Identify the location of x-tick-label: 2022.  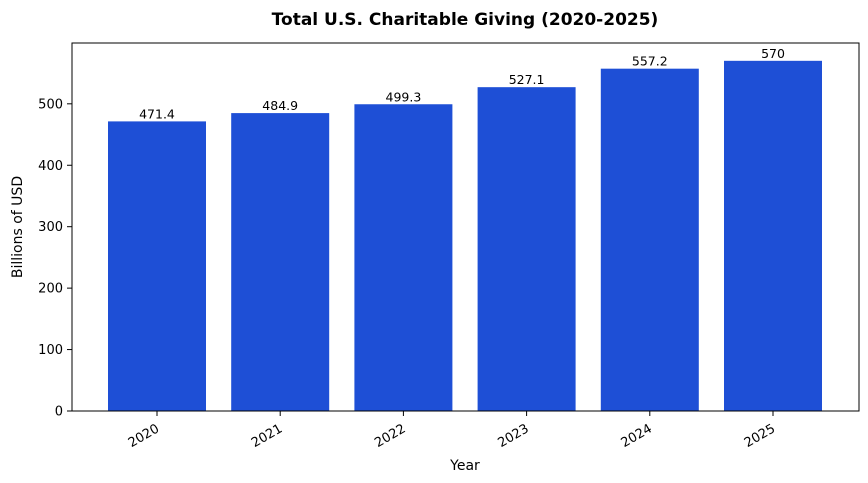
(390, 436).